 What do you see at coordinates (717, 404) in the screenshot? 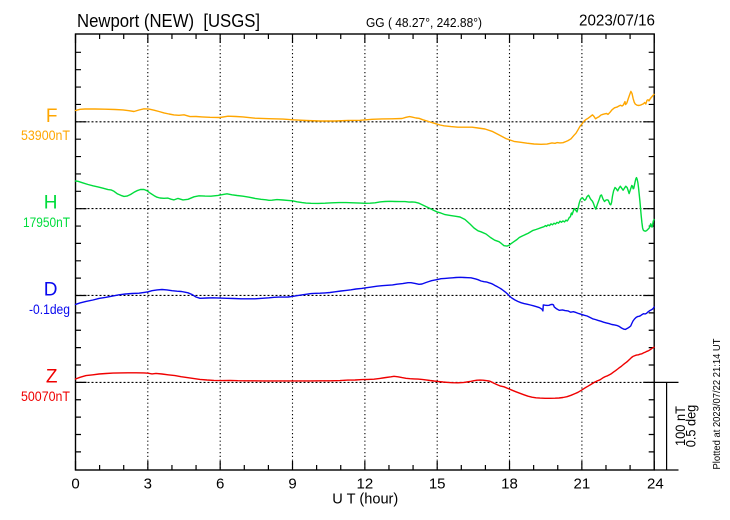
I see `svg-text: Plotted at 2023/07/22 21:14 UT` at bounding box center [717, 404].